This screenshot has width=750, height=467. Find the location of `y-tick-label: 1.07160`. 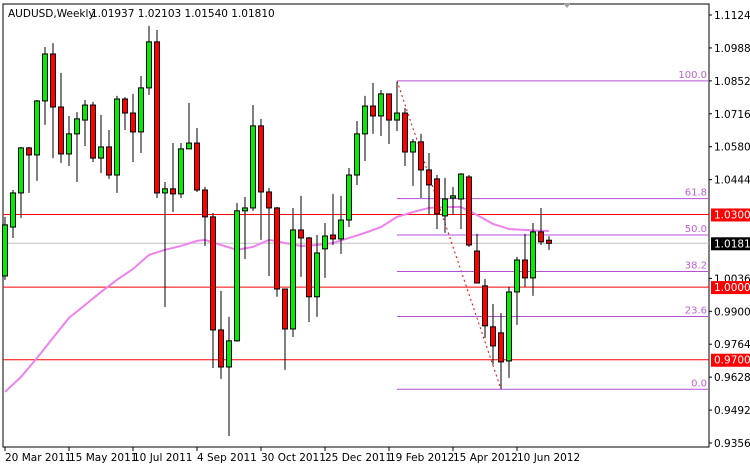

y-tick-label: 1.07160 is located at coordinates (732, 115).